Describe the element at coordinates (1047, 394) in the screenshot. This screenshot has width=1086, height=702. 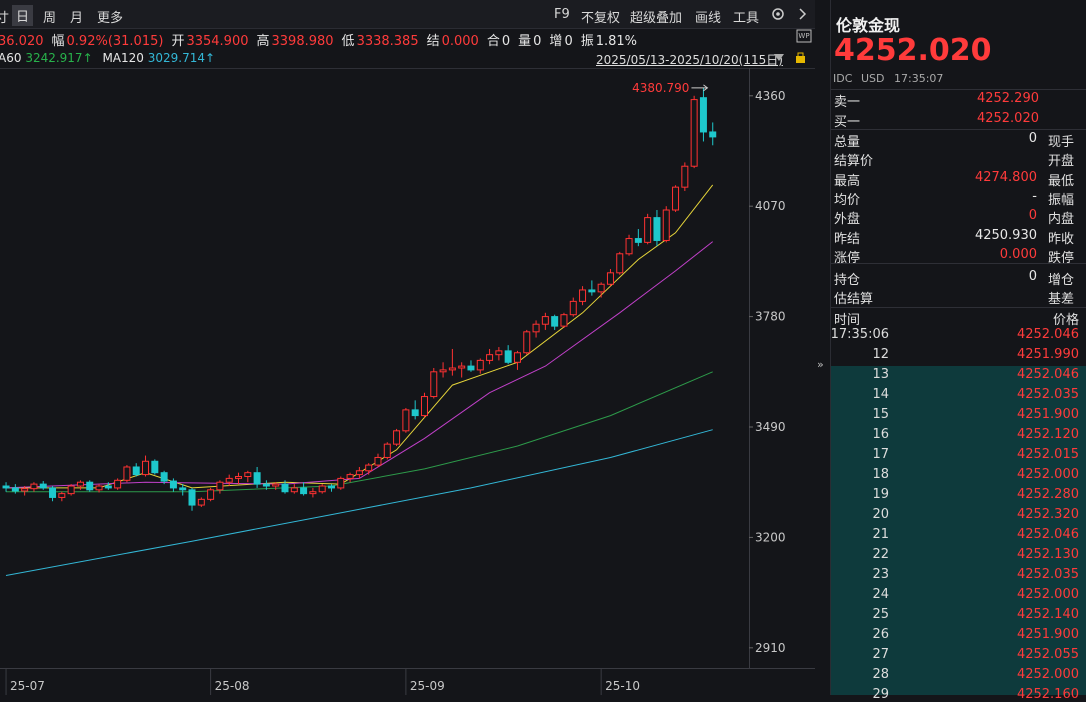
I see `tick-price: 4252.035` at that location.